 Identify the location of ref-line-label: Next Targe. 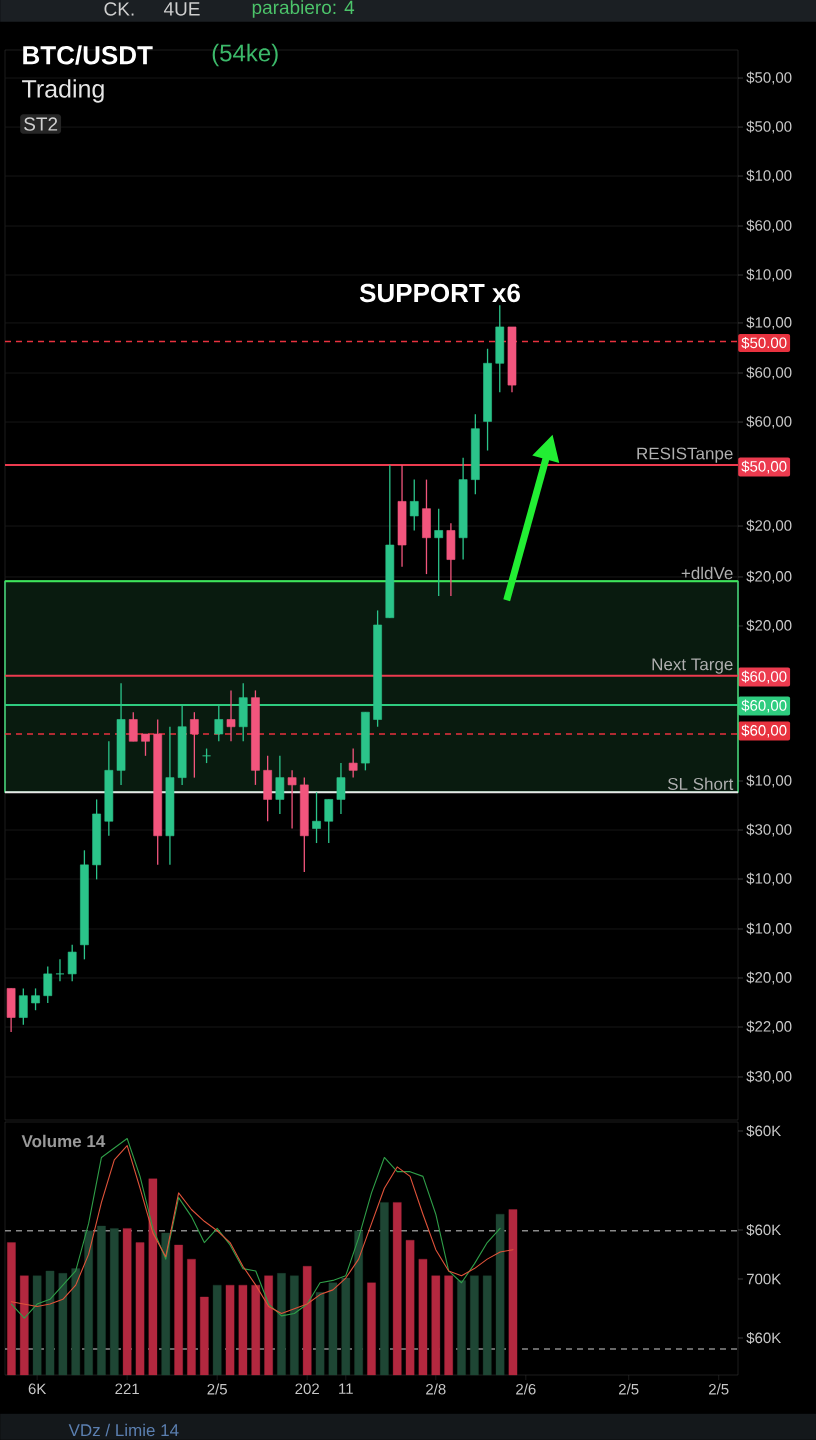
(692, 666).